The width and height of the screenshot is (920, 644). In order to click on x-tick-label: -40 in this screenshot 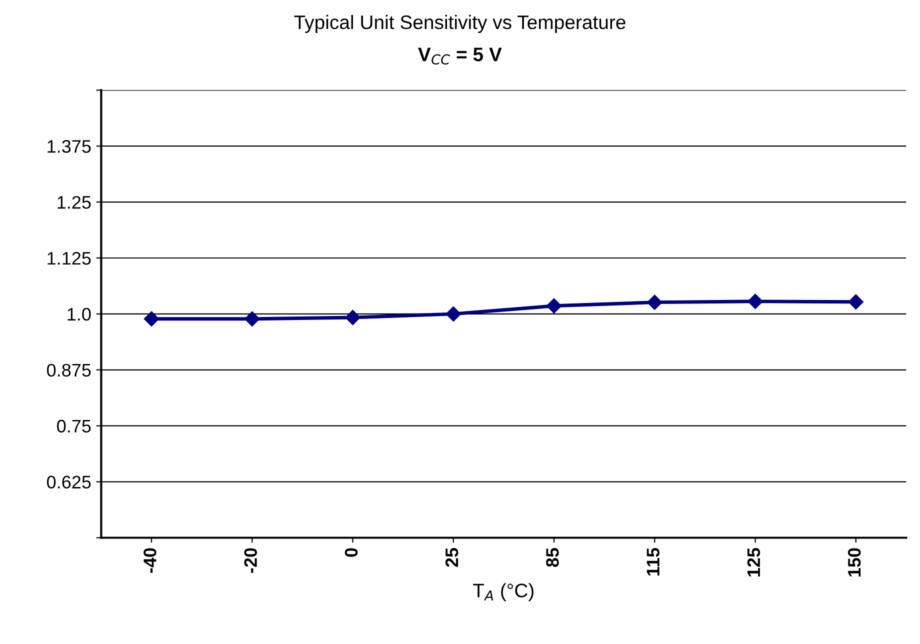, I will do `click(150, 560)`.